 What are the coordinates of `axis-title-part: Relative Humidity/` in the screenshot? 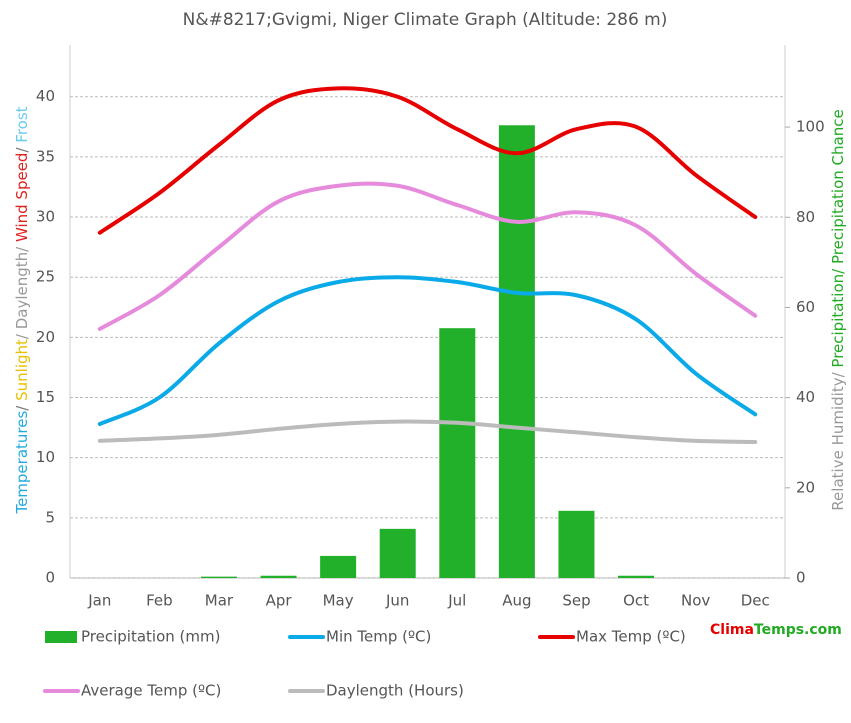 It's located at (838, 439).